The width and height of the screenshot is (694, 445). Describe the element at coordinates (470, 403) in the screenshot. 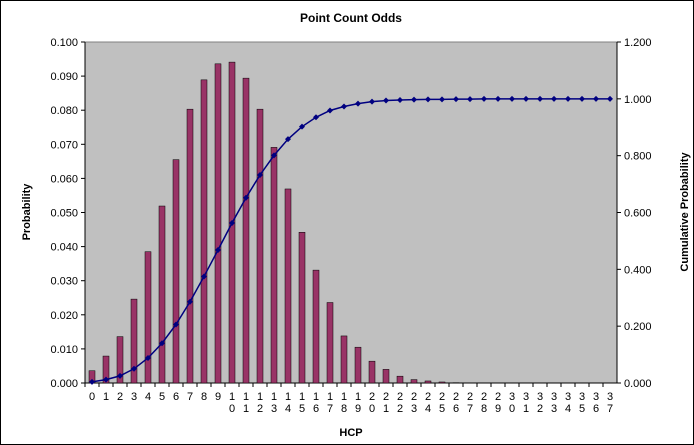

I see `x-tick-label: 27` at that location.